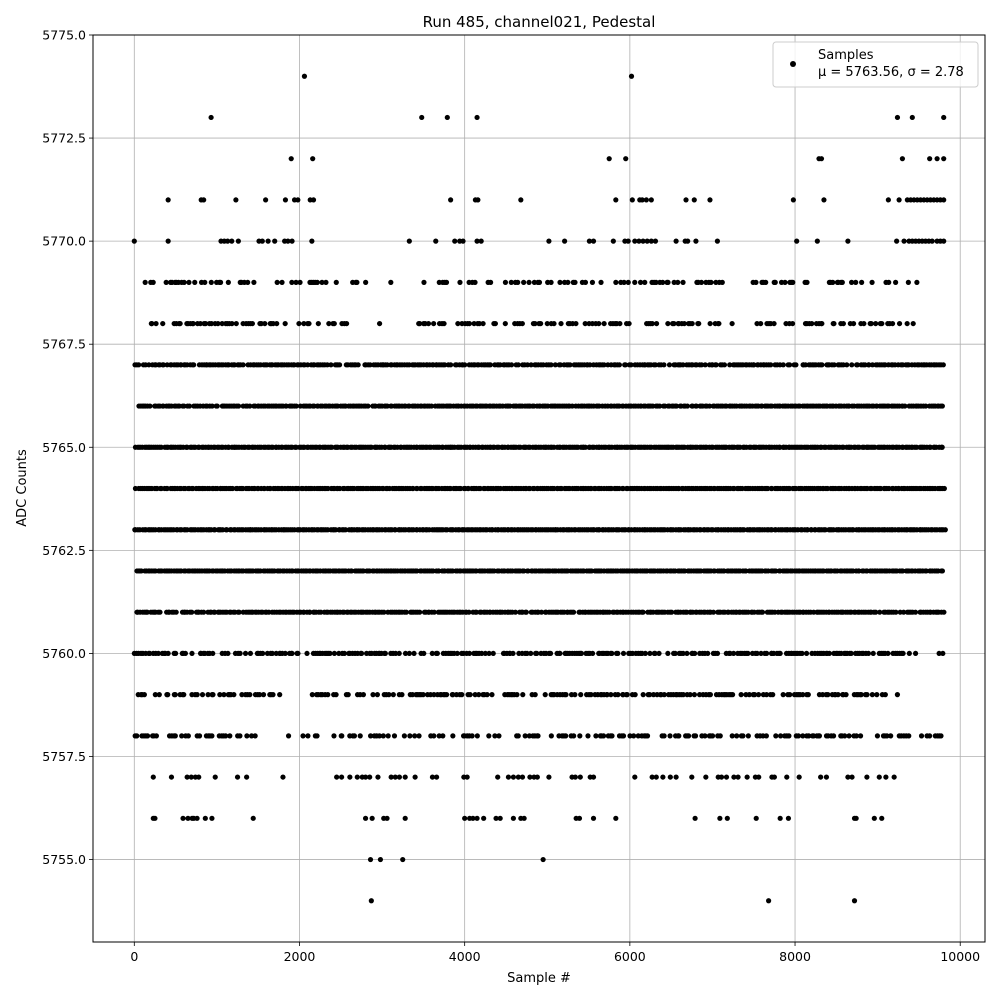 The image size is (1000, 1000). What do you see at coordinates (300, 956) in the screenshot?
I see `x-tick-label: 2000` at bounding box center [300, 956].